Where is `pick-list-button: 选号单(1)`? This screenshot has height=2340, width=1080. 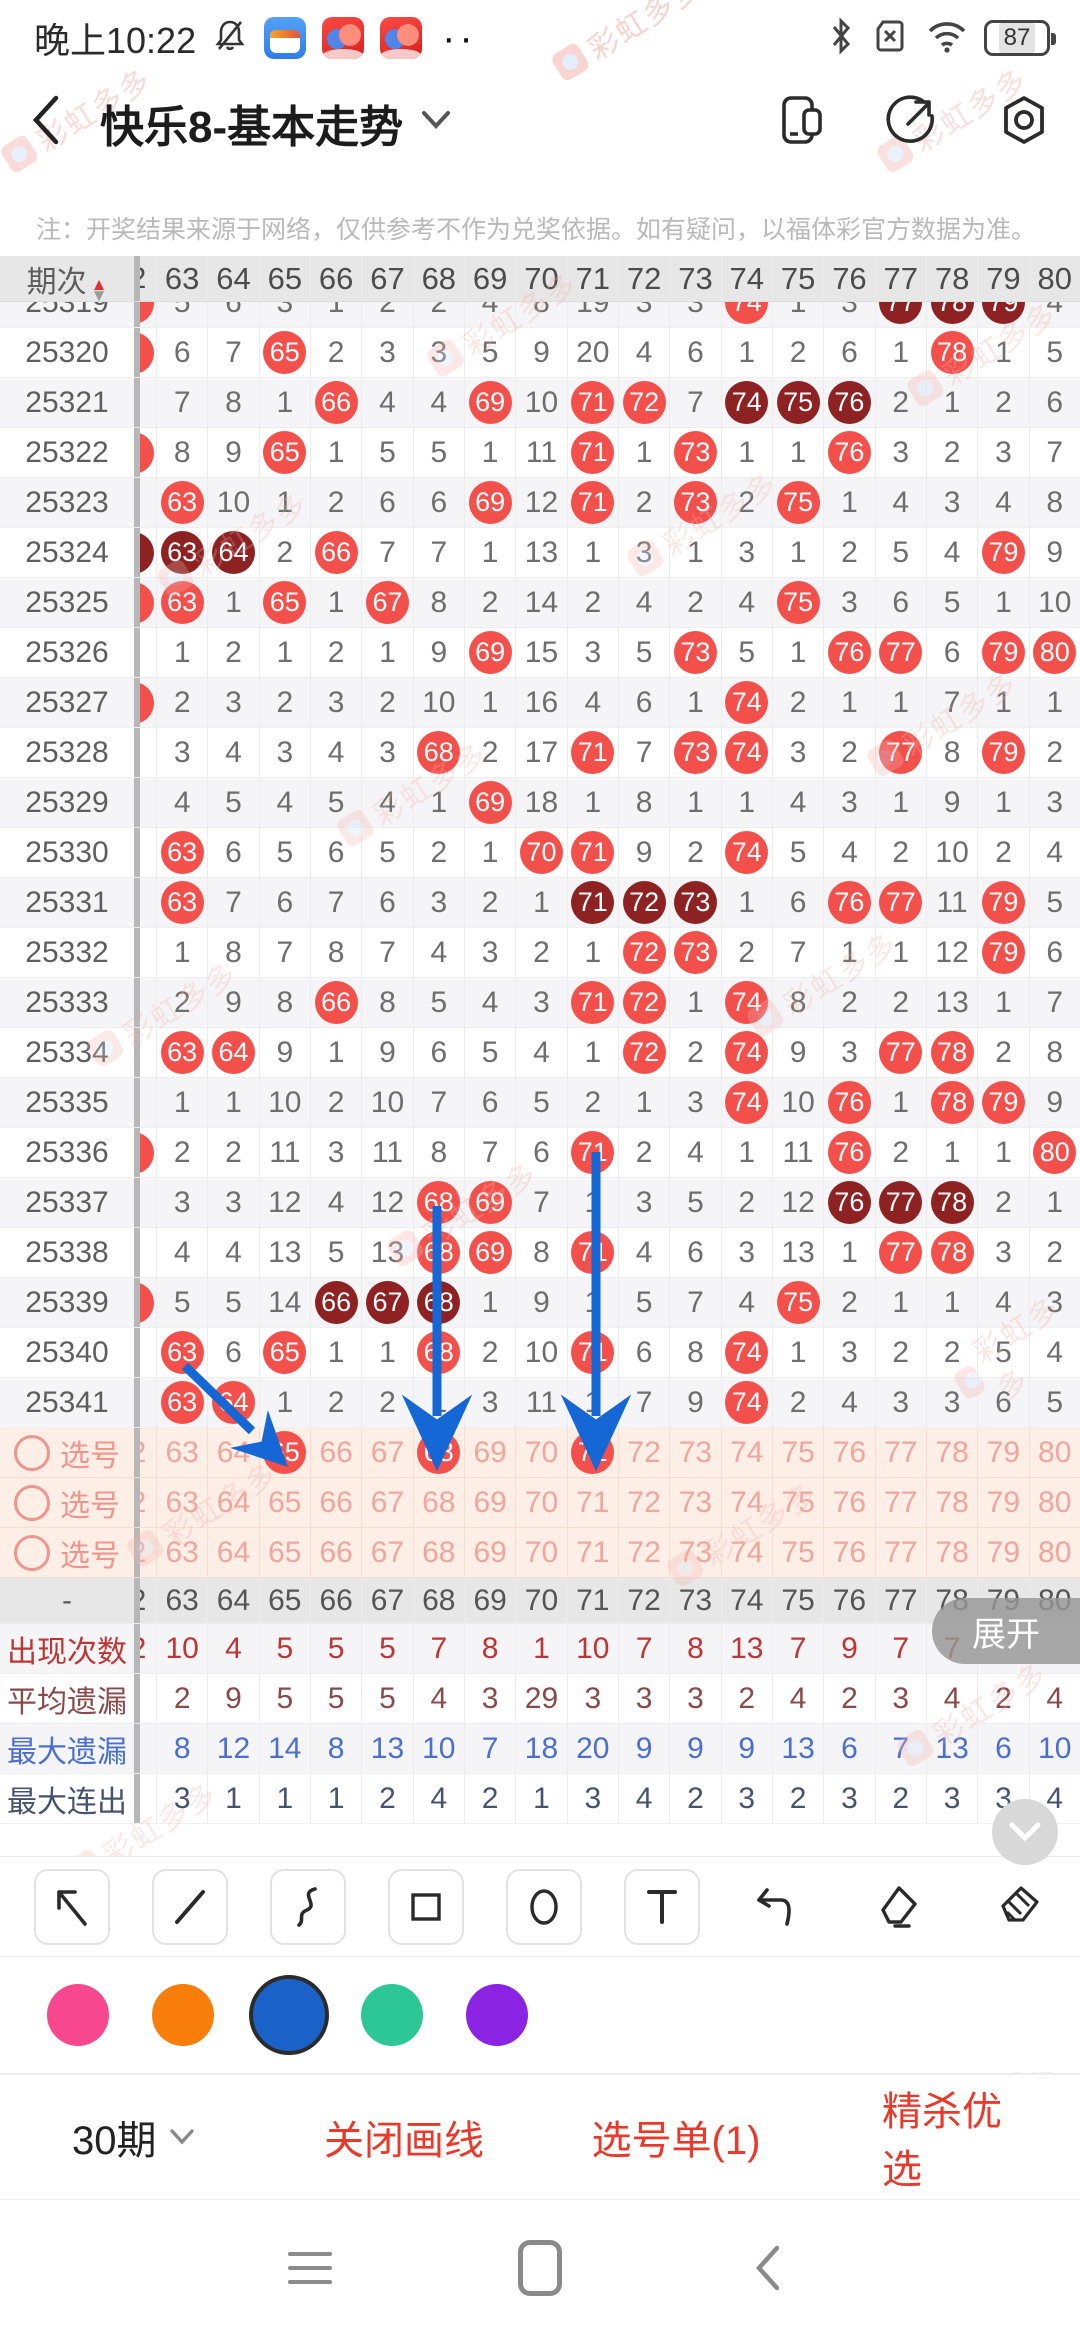
pick-list-button: 选号单(1) is located at coordinates (676, 2141).